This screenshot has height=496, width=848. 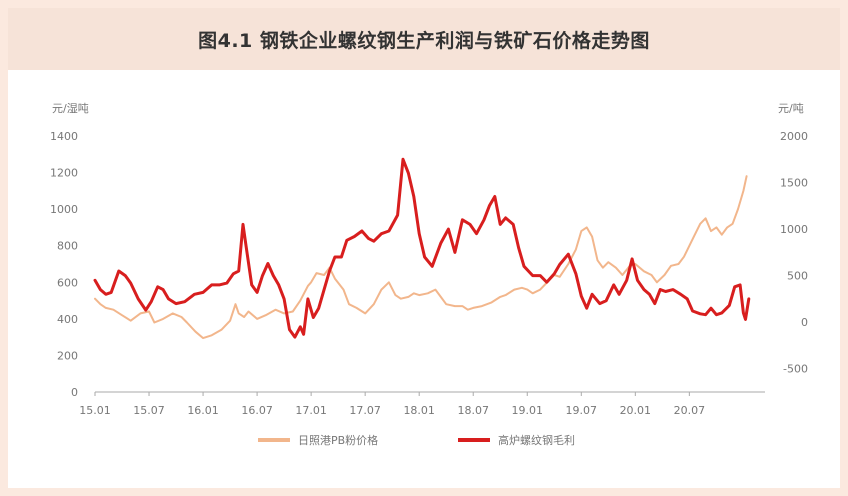 What do you see at coordinates (794, 136) in the screenshot?
I see `y-right-tick-label: 2000` at bounding box center [794, 136].